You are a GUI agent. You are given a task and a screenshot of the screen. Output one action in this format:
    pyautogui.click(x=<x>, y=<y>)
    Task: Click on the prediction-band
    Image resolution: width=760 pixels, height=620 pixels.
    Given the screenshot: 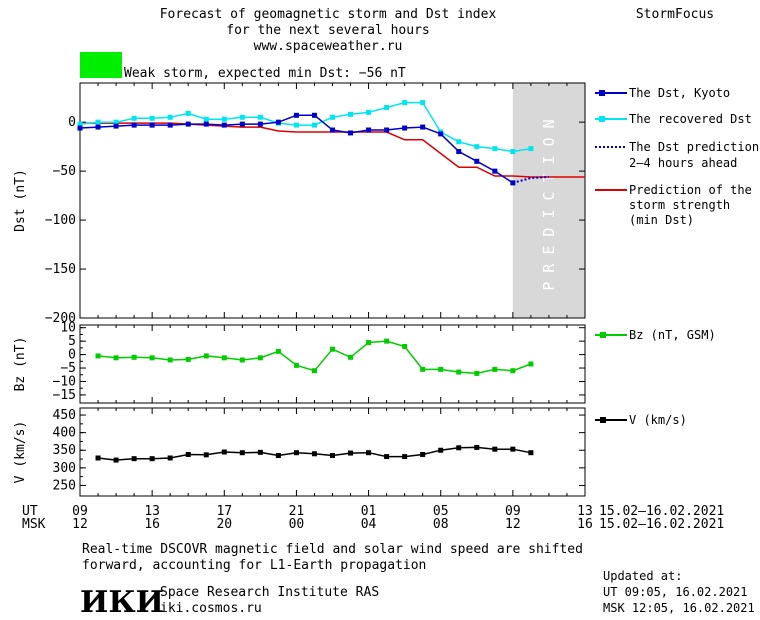 What is the action you would take?
    pyautogui.click(x=548, y=200)
    